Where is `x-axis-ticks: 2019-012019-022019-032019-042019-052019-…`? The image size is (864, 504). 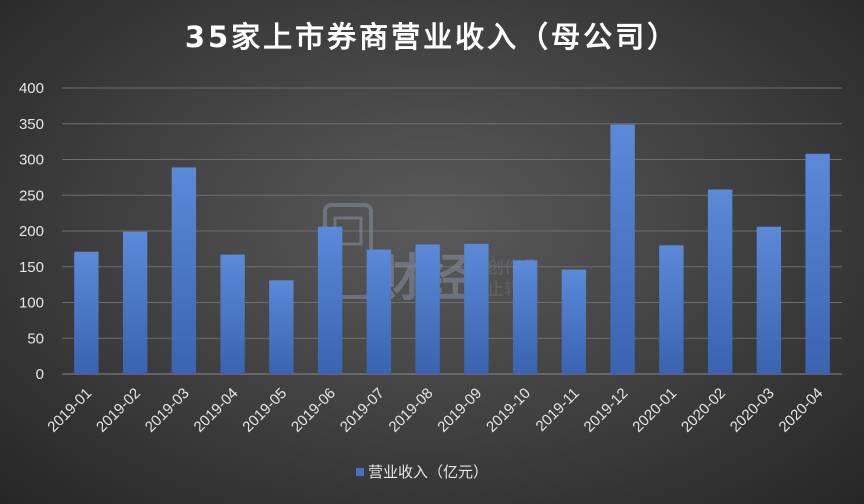 x-axis-ticks: 2019-012019-022019-032019-042019-052019-… is located at coordinates (435, 410).